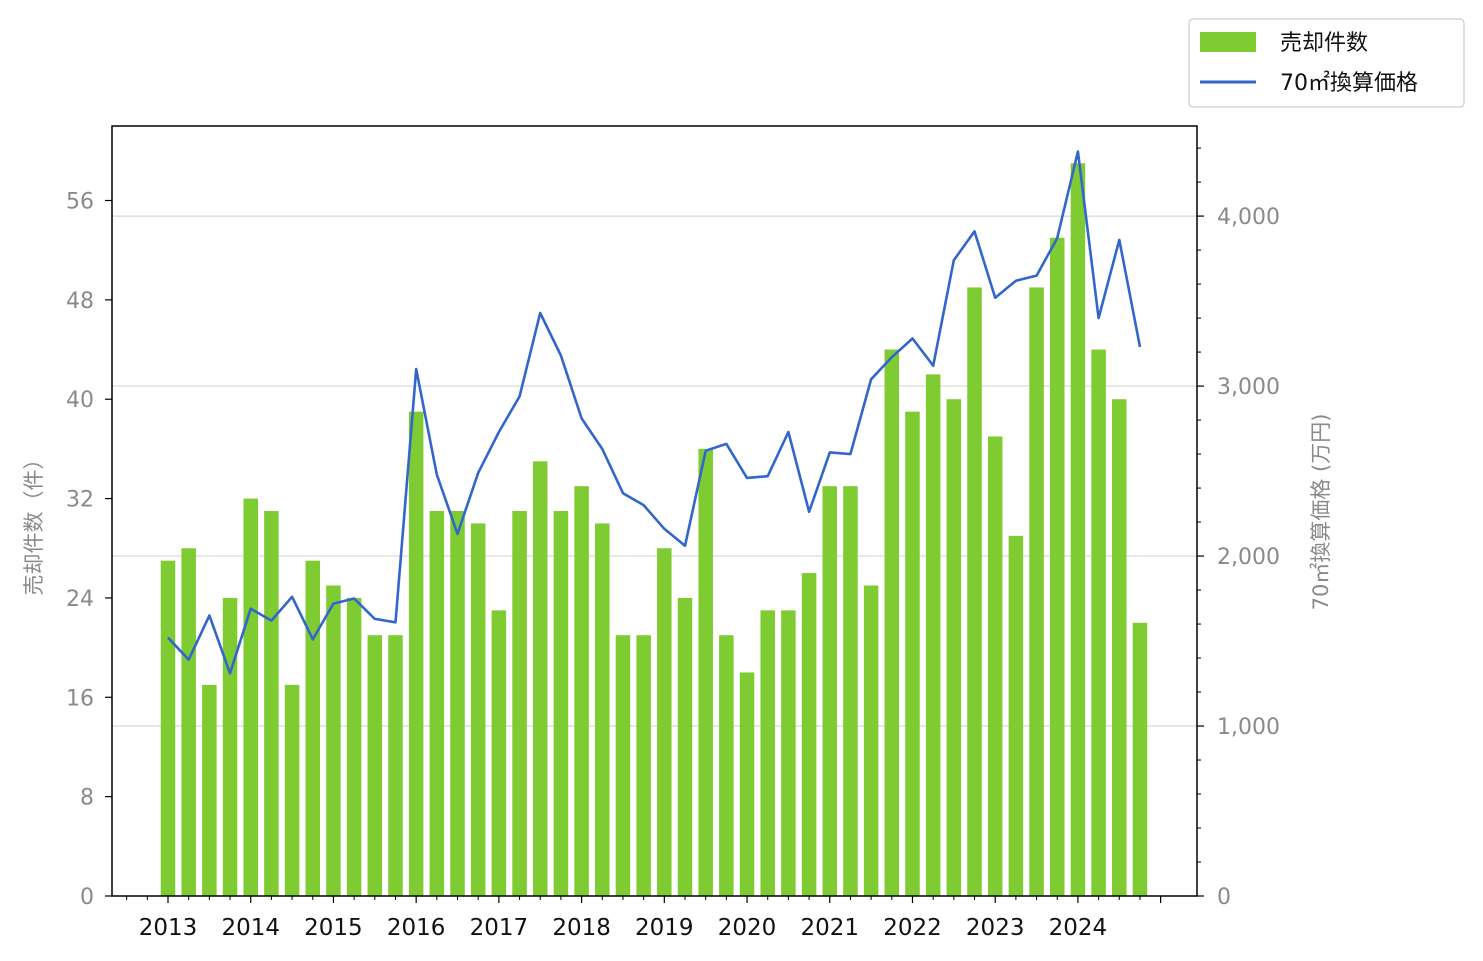 The height and width of the screenshot is (961, 1483). What do you see at coordinates (80, 301) in the screenshot?
I see `left-tick-label-6: 48` at bounding box center [80, 301].